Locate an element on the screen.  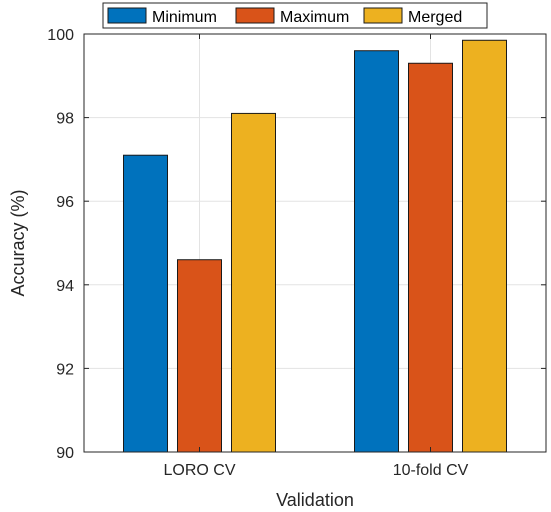
bar-maximum-10-fold-cv is located at coordinates (430, 257).